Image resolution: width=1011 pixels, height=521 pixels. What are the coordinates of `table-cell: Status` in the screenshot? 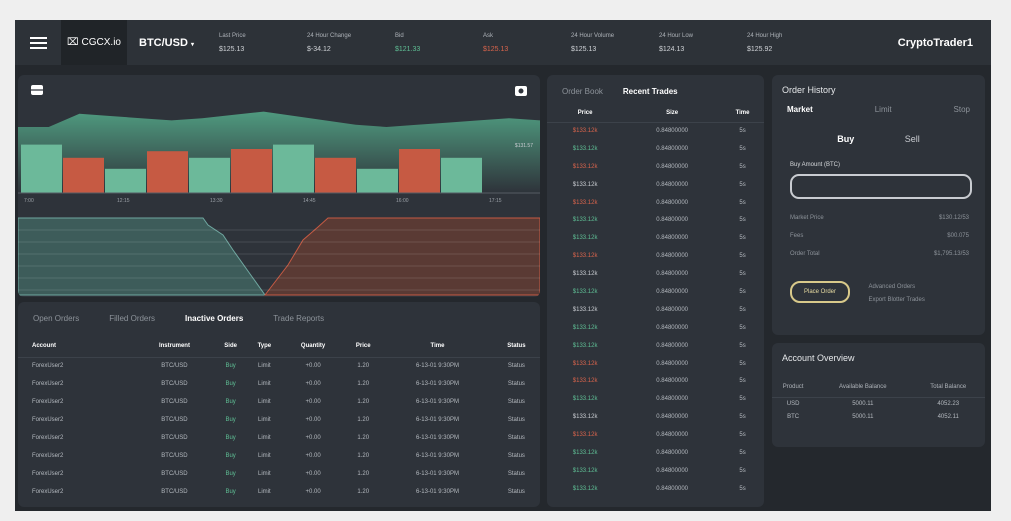 It's located at (516, 384).